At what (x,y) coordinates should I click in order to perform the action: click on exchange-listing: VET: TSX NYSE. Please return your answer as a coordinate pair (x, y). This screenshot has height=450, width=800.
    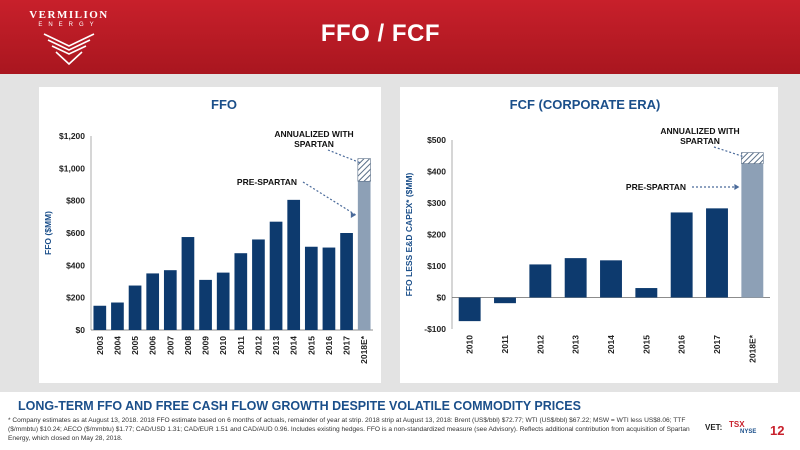
    Looking at the image, I should click on (733, 429).